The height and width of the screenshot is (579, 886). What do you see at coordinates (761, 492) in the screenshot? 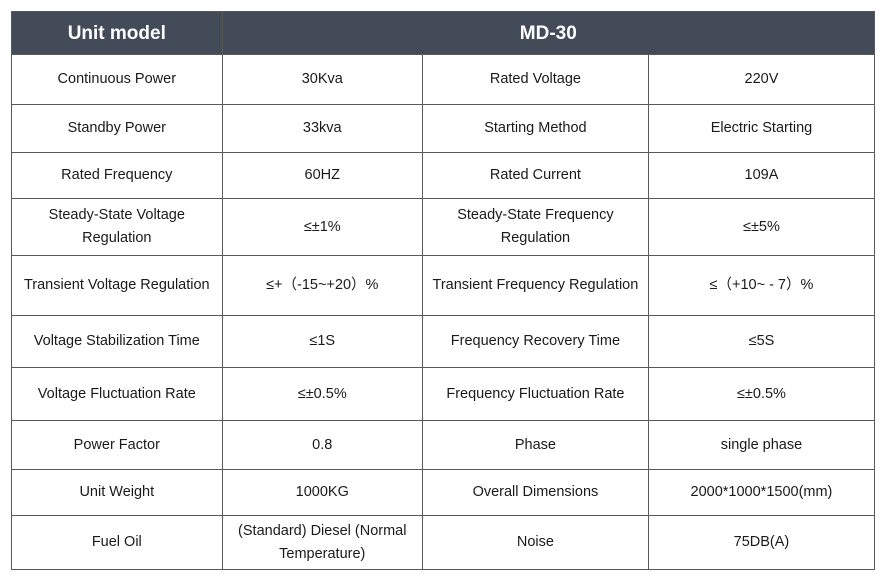
I see `row-value-right: 2000*1000*1500(mm)` at bounding box center [761, 492].